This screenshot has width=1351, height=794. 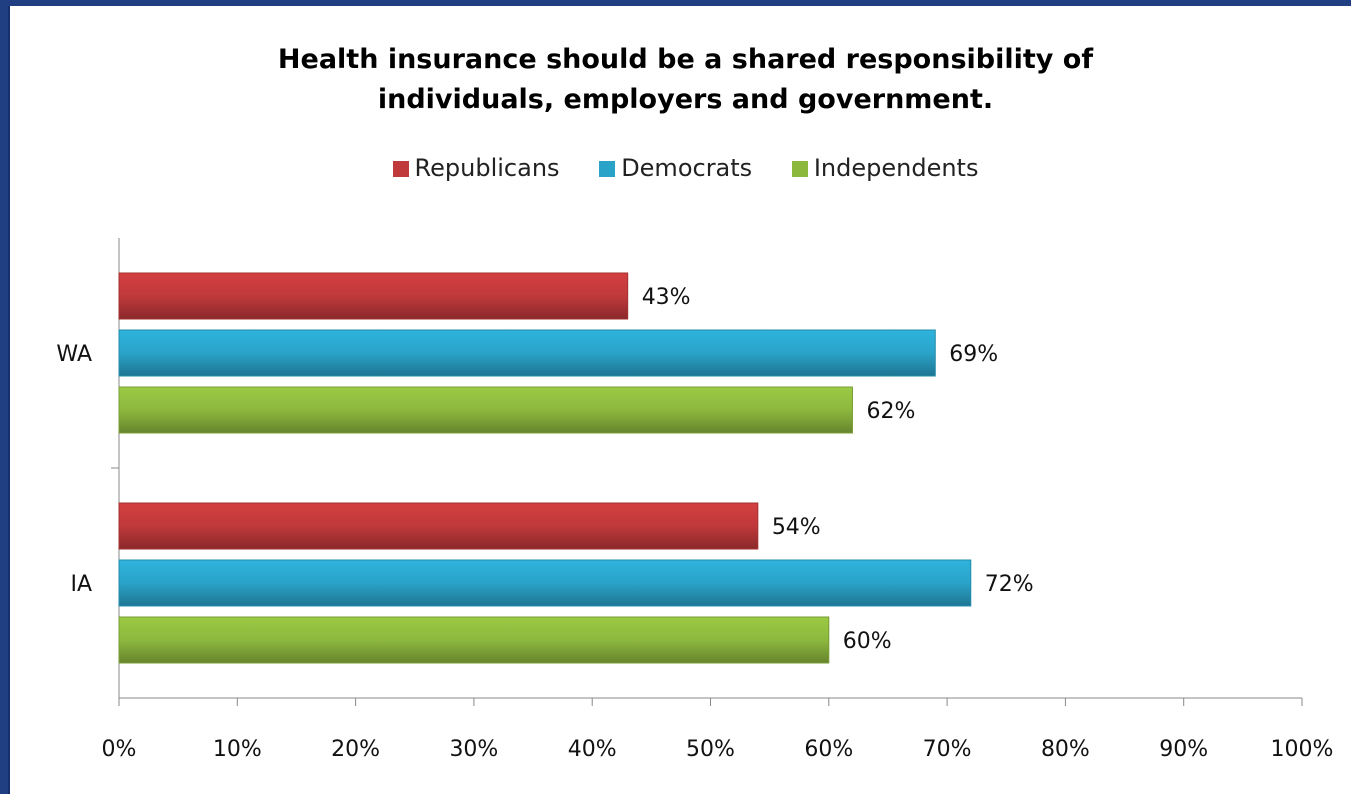 I want to click on x-tick-label: 60%, so click(x=828, y=749).